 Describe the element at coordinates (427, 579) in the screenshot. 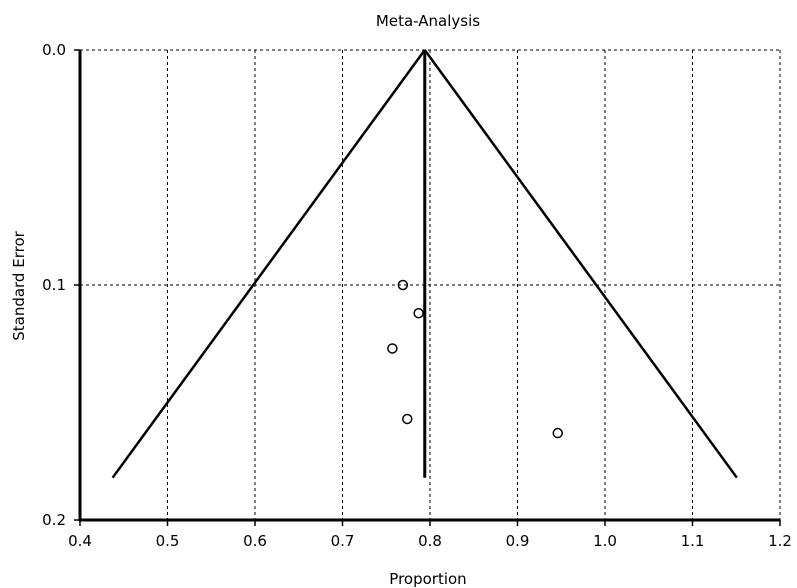

I see `x-axis-label: Proportion` at that location.